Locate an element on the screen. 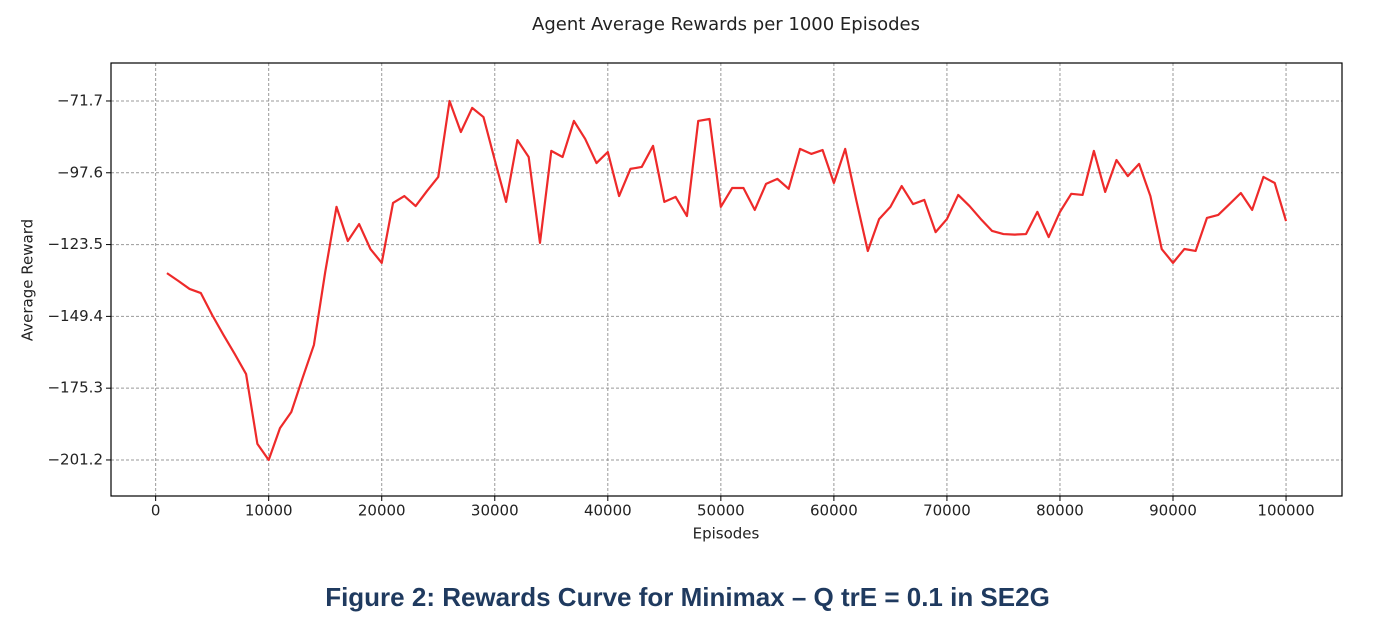  x-tick-label: 0 is located at coordinates (156, 511).